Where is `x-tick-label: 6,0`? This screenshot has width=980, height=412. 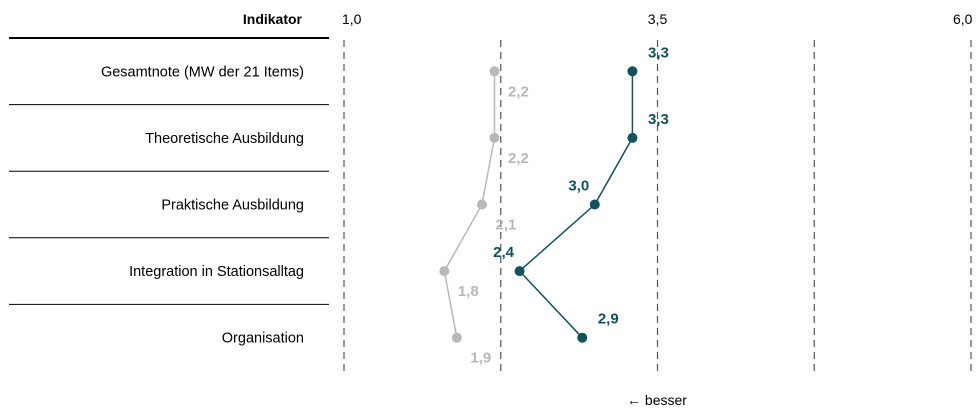 x-tick-label: 6,0 is located at coordinates (963, 19).